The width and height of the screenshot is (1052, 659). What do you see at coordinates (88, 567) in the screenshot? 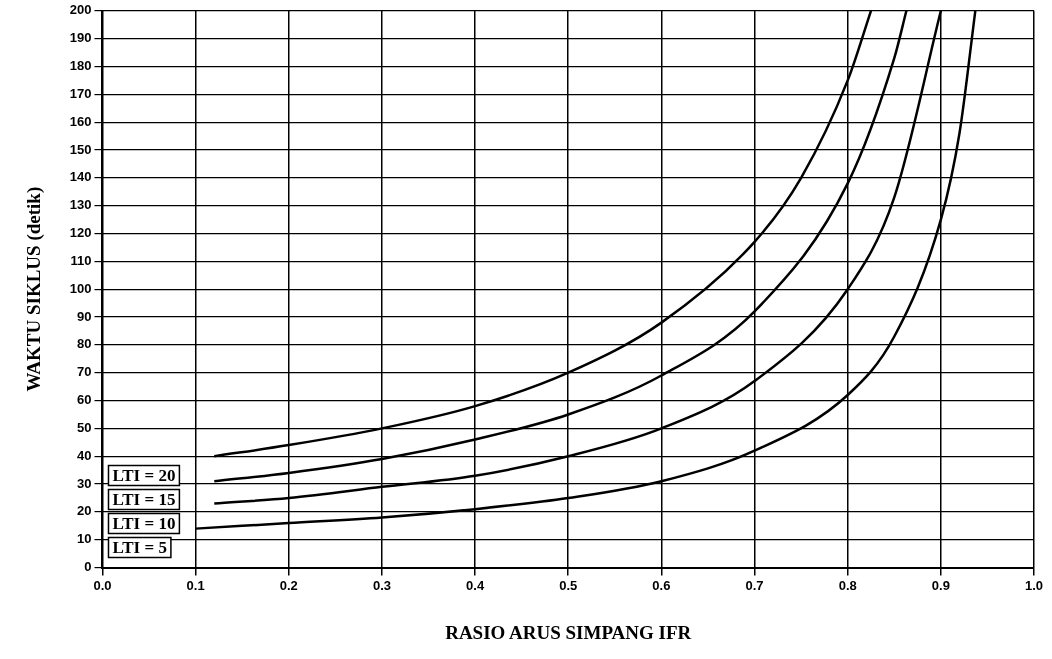
I see `y-tick-label: 0` at bounding box center [88, 567].